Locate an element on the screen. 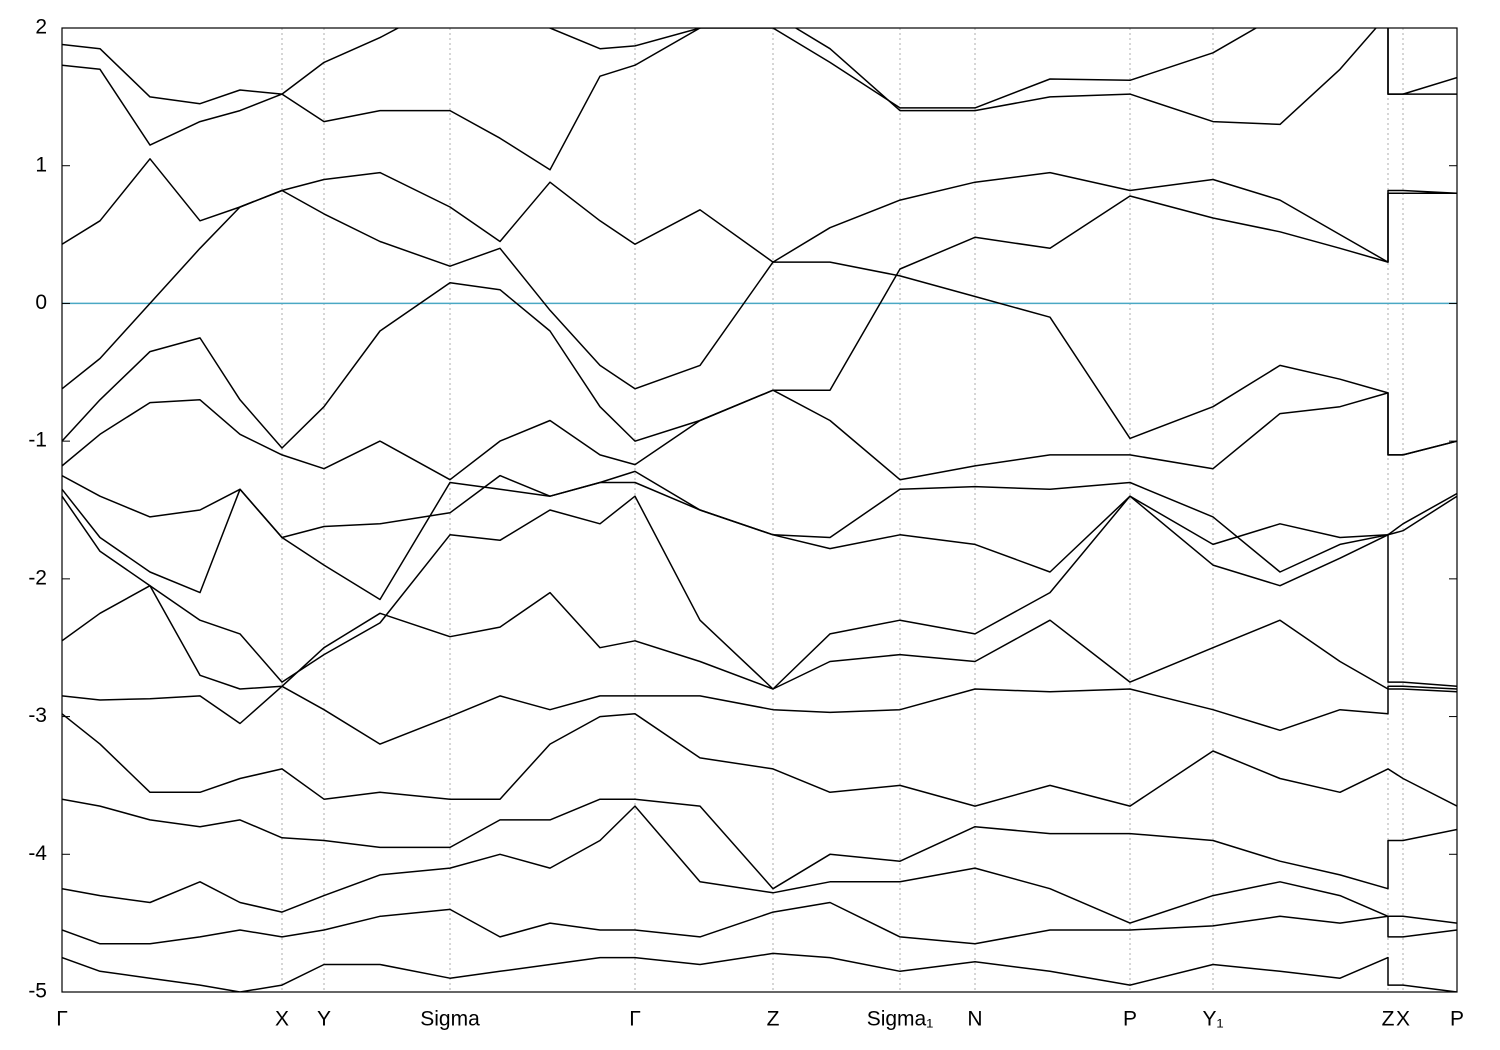 The height and width of the screenshot is (1050, 1500). x-tick-label: Sigma₁ is located at coordinates (900, 1019).